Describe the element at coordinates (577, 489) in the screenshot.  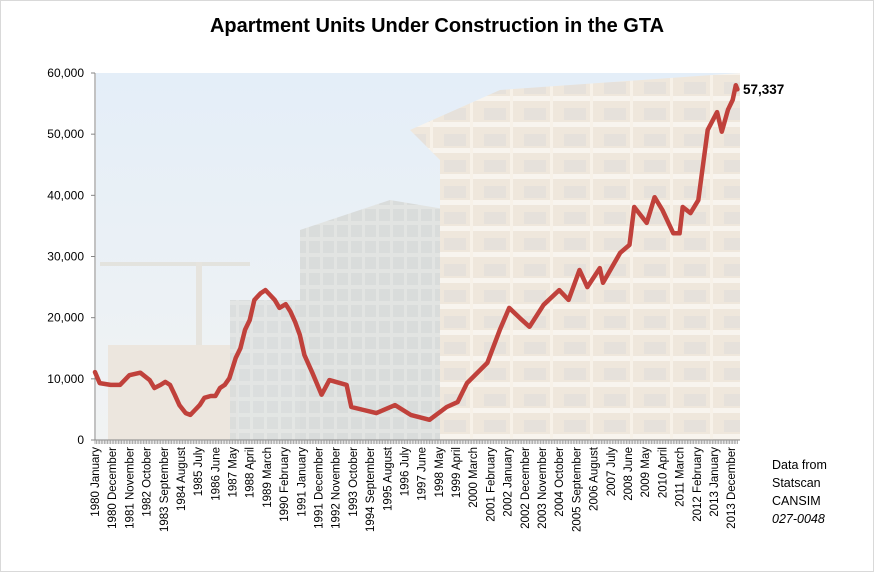
I see `x-tick-label: 2005 September` at that location.